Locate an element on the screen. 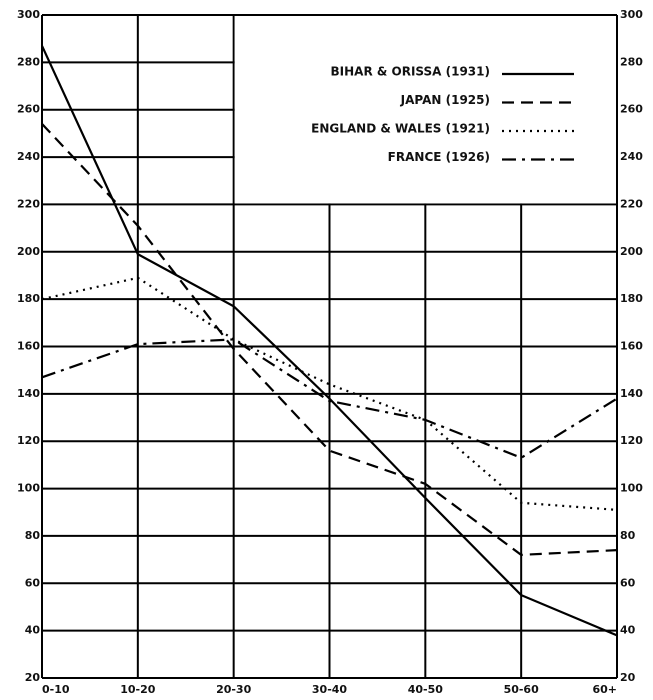  legend-label: ENGLAND & WALES (1921) is located at coordinates (400, 129).